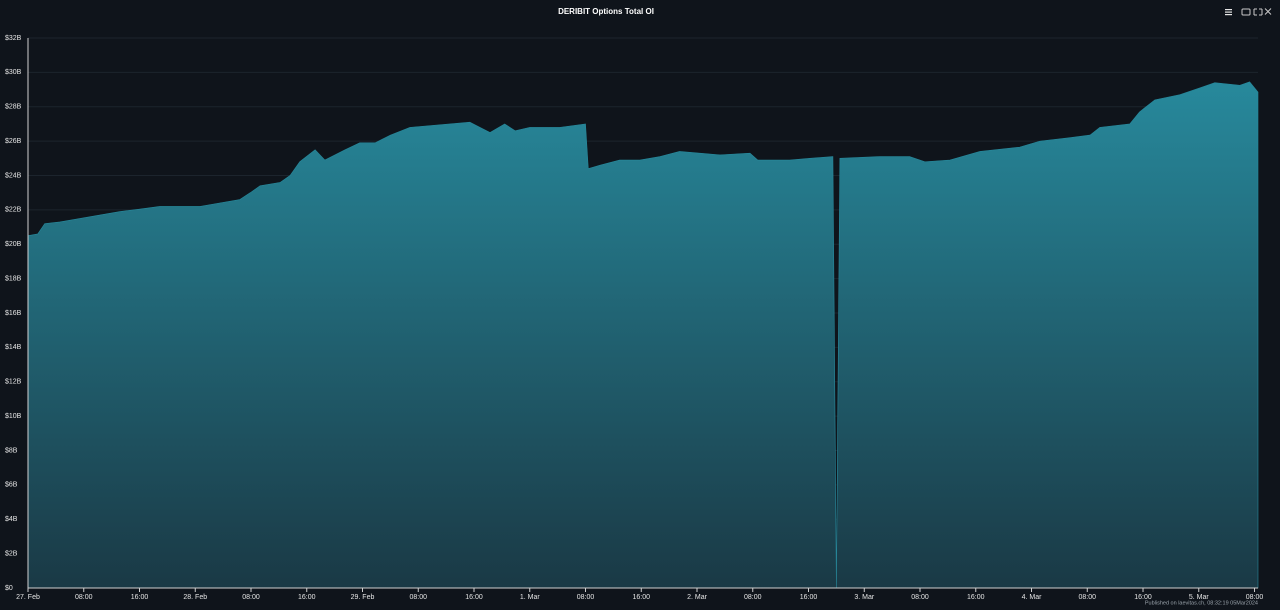 This screenshot has width=1280, height=610. I want to click on y-tick-label: $22B, so click(13, 210).